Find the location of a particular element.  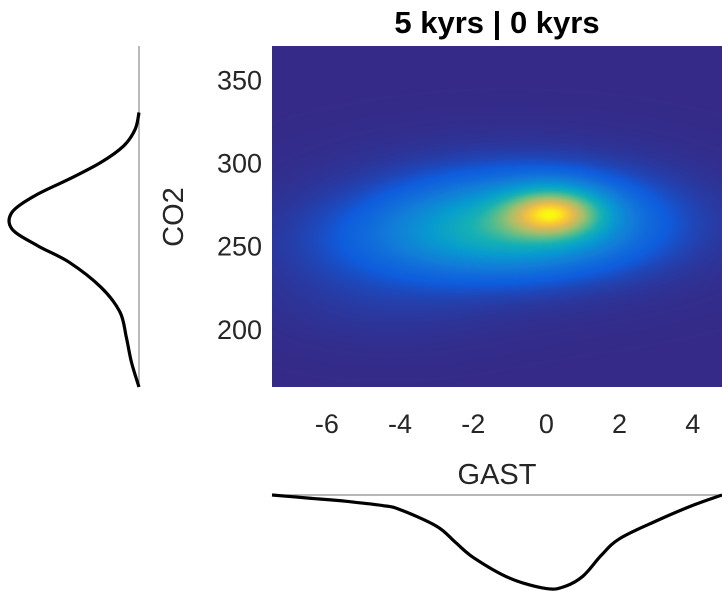

marginal-x-panel is located at coordinates (496, 542).